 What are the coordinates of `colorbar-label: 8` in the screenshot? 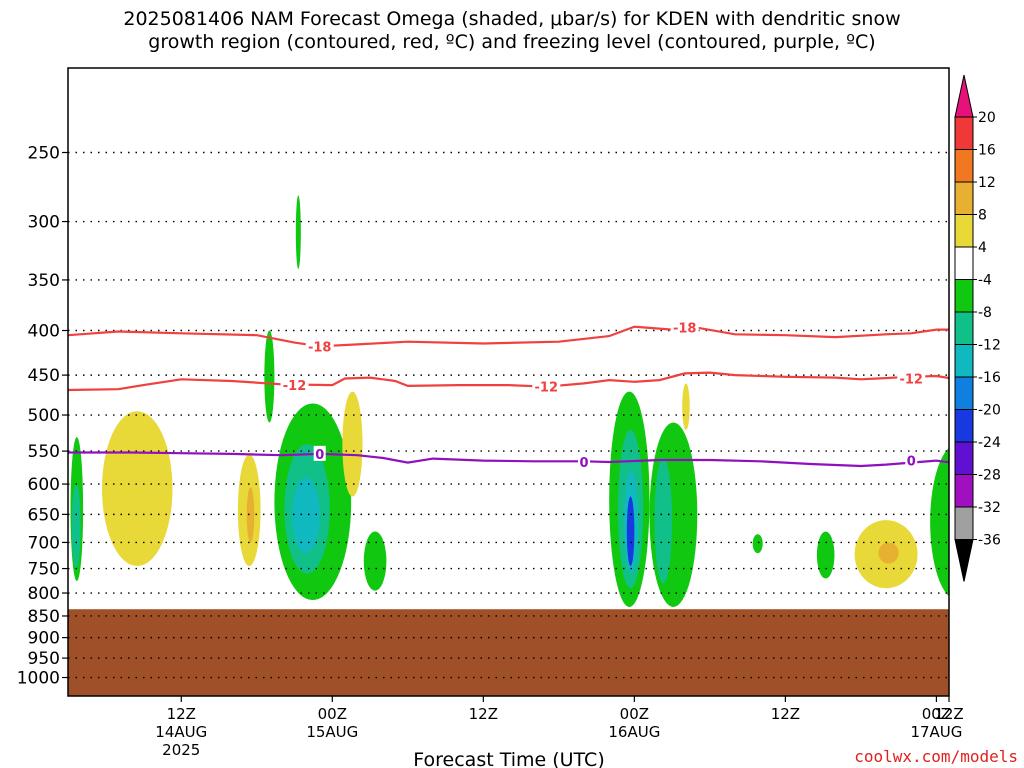 It's located at (982, 216).